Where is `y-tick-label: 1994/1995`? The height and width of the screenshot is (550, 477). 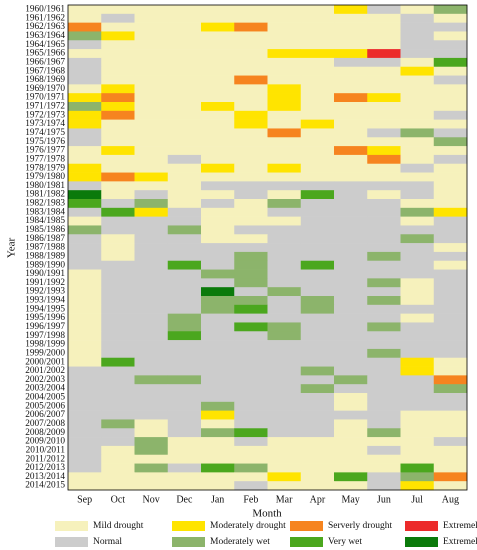
y-tick-label: 1994/1995 is located at coordinates (45, 309).